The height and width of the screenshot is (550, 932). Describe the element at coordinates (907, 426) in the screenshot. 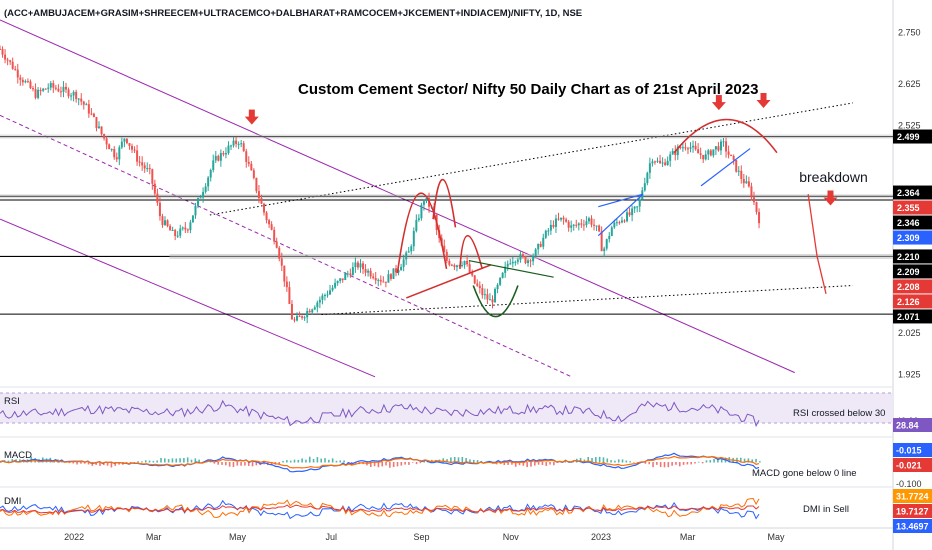

I see `rsi-badge-label: 28.84` at that location.